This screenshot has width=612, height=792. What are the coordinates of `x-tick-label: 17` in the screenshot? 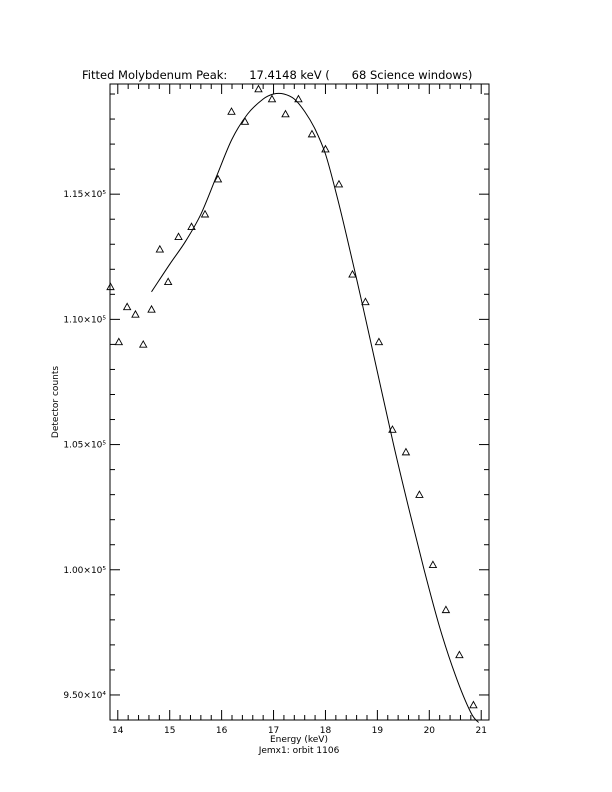 It's located at (273, 731).